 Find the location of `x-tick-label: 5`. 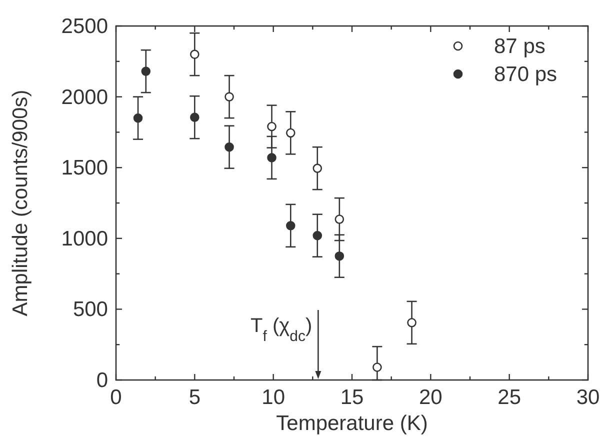

x-tick-label: 5 is located at coordinates (194, 397).